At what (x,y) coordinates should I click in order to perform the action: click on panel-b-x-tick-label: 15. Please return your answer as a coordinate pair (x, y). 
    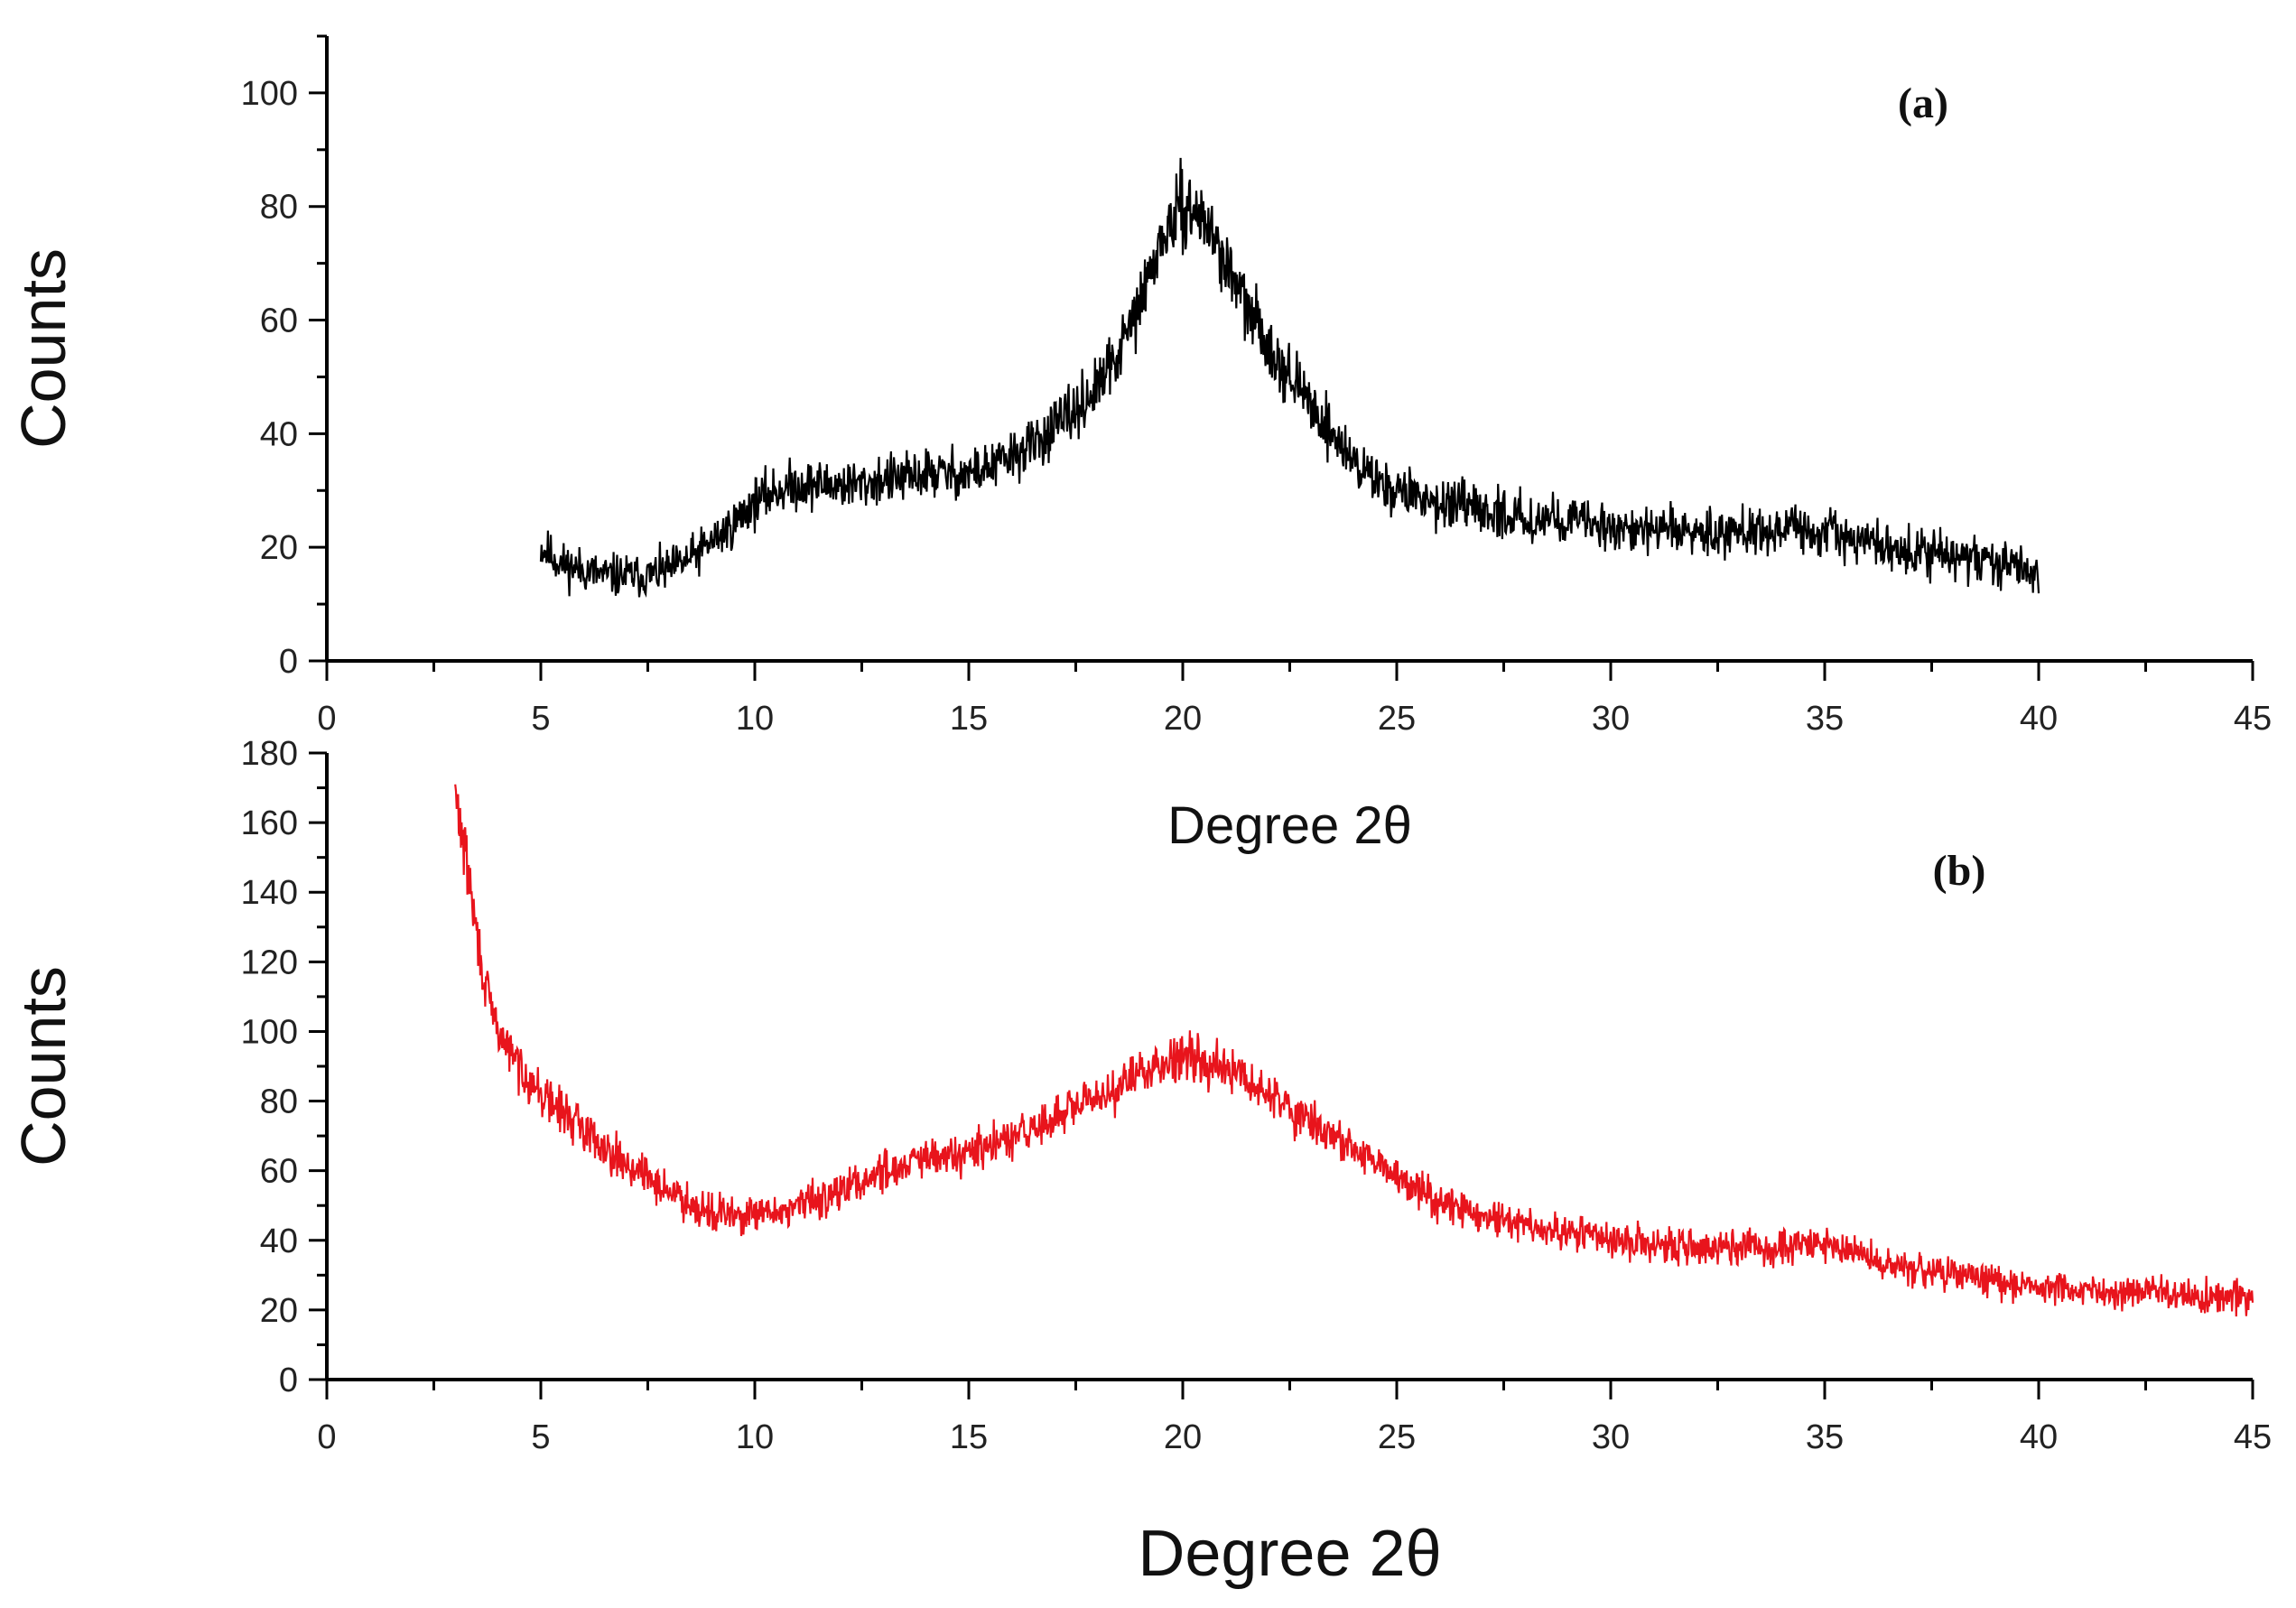
    Looking at the image, I should click on (969, 1437).